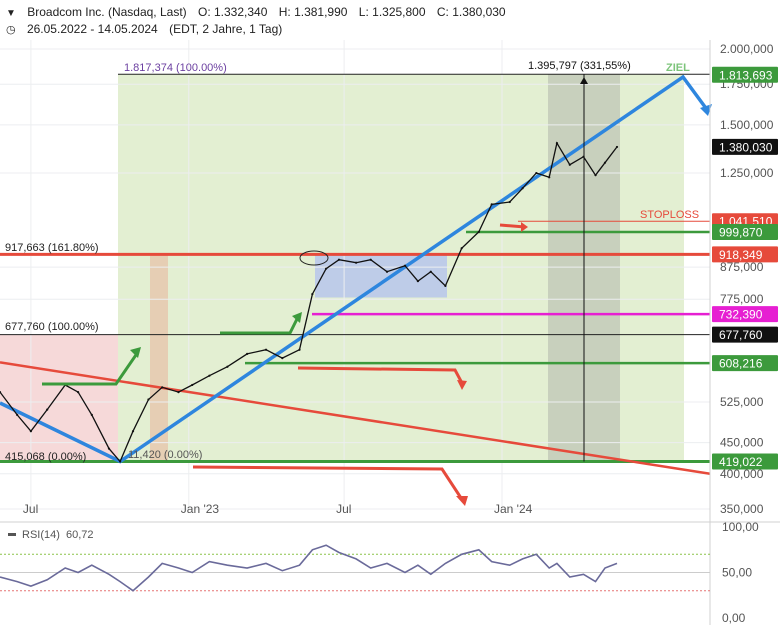  What do you see at coordinates (61, 398) in the screenshot?
I see `stoploss-zone` at bounding box center [61, 398].